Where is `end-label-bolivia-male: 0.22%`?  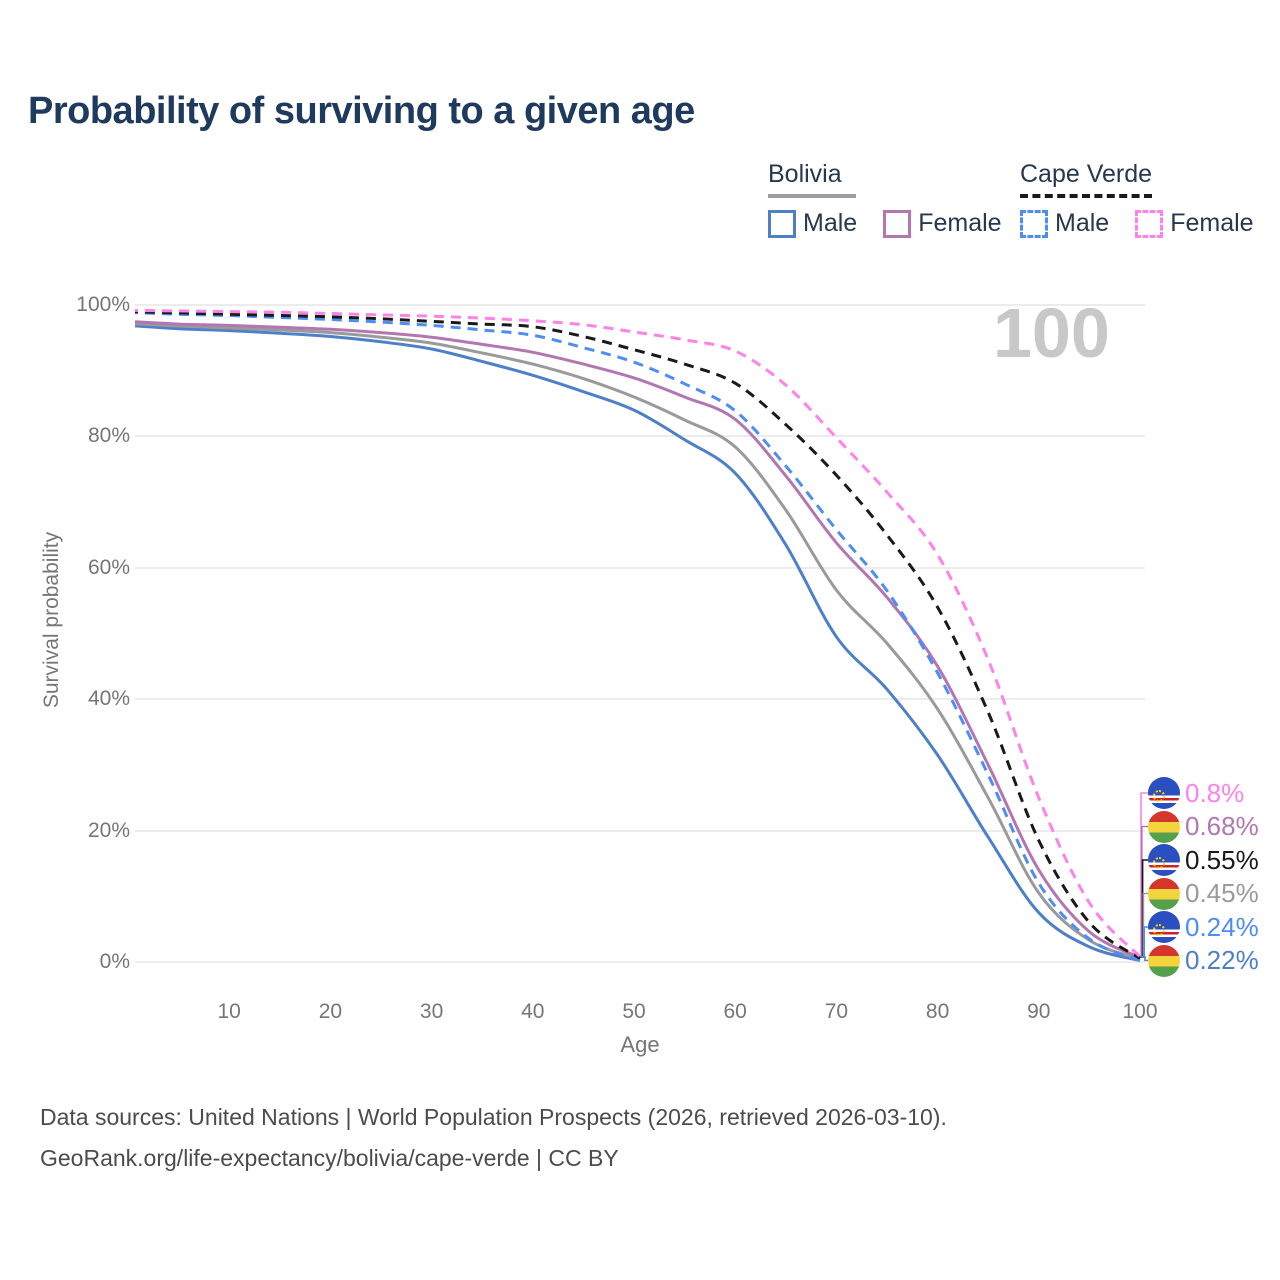 end-label-bolivia-male: 0.22% is located at coordinates (1203, 960).